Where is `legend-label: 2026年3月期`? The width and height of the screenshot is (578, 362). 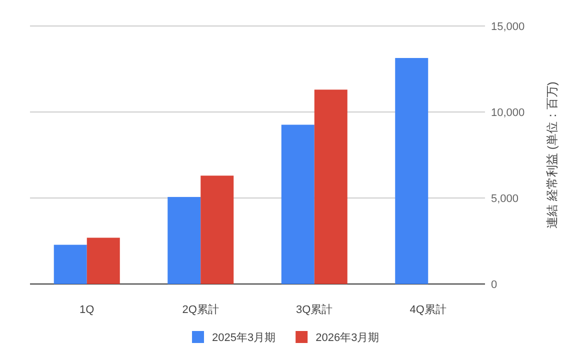 legend-label: 2026年3月期 is located at coordinates (348, 338).